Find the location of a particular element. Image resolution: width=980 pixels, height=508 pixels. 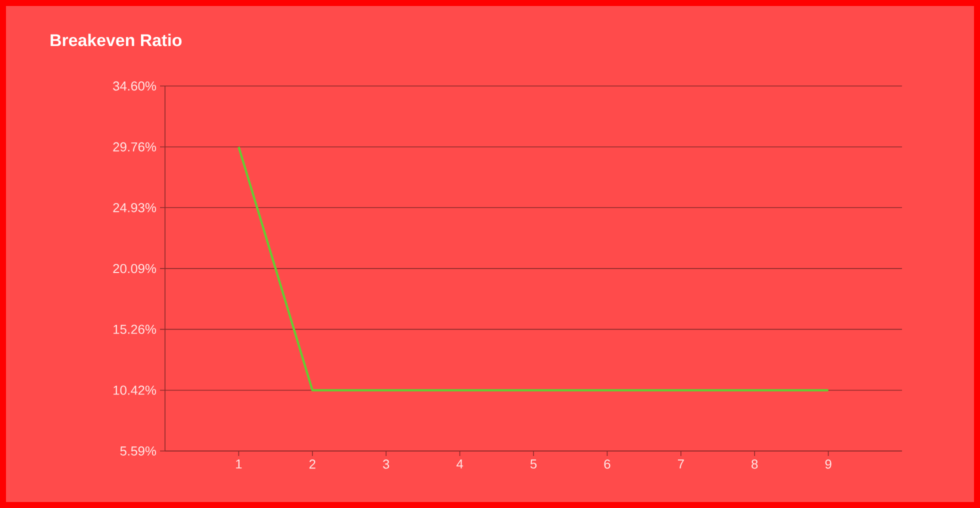

y-tick-label: 20.09% is located at coordinates (134, 269).